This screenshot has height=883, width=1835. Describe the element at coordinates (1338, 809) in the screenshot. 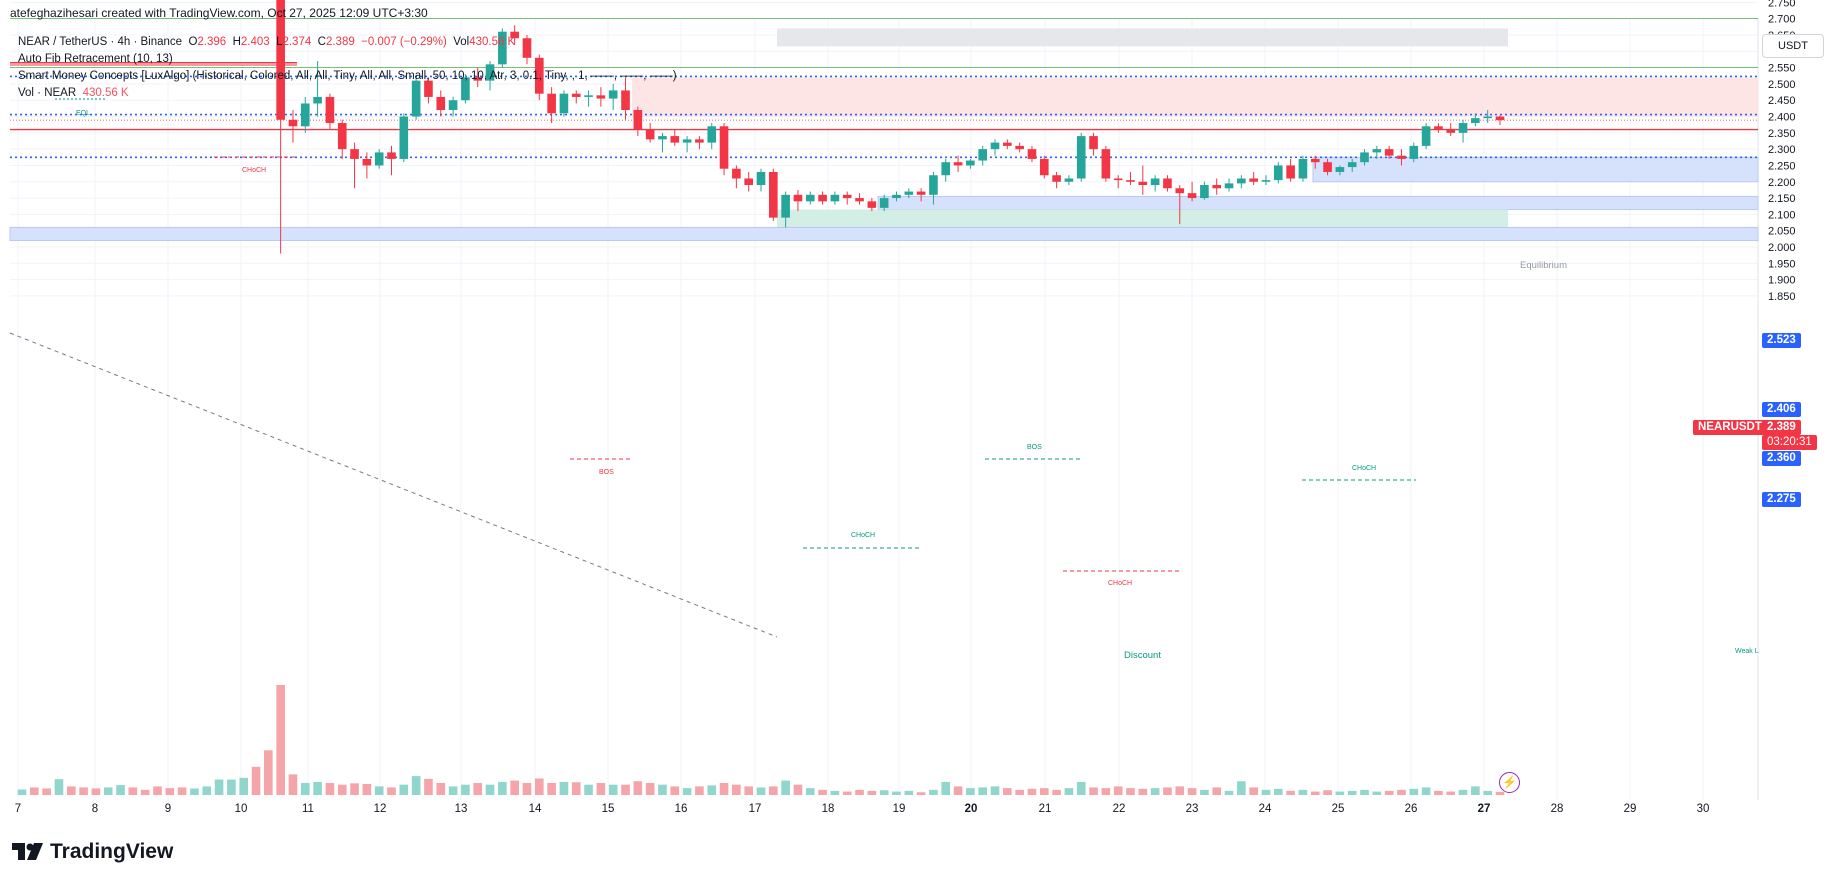

I see `time-tick-25: 25` at that location.